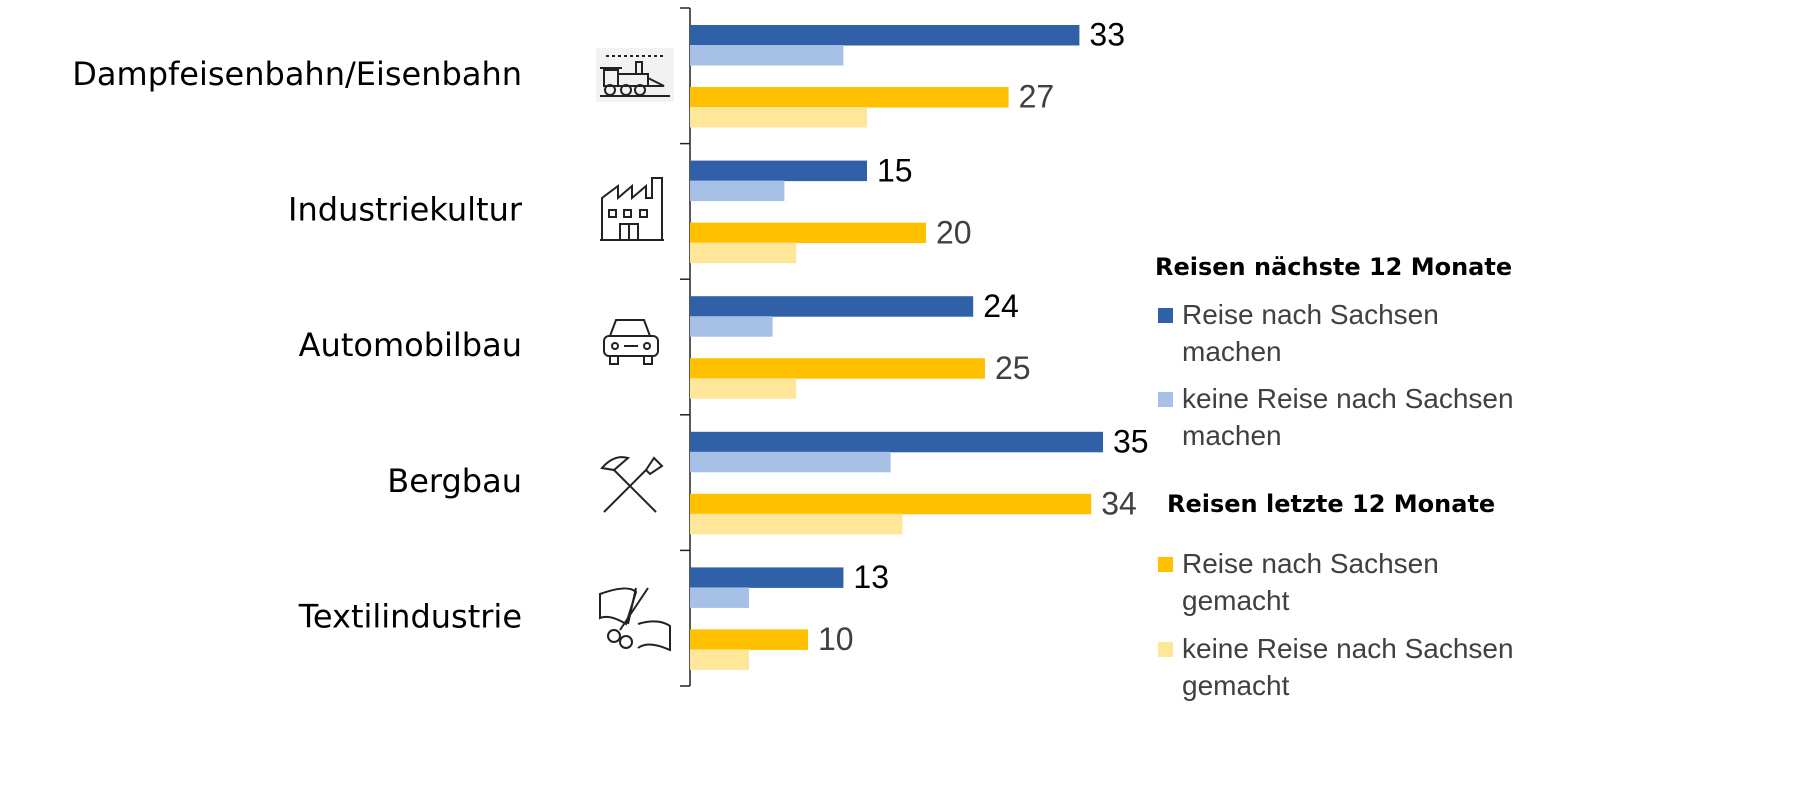 The width and height of the screenshot is (1812, 808). Describe the element at coordinates (1348, 667) in the screenshot. I see `legend-label: keine Reise nach Sachsen gemacht` at that location.